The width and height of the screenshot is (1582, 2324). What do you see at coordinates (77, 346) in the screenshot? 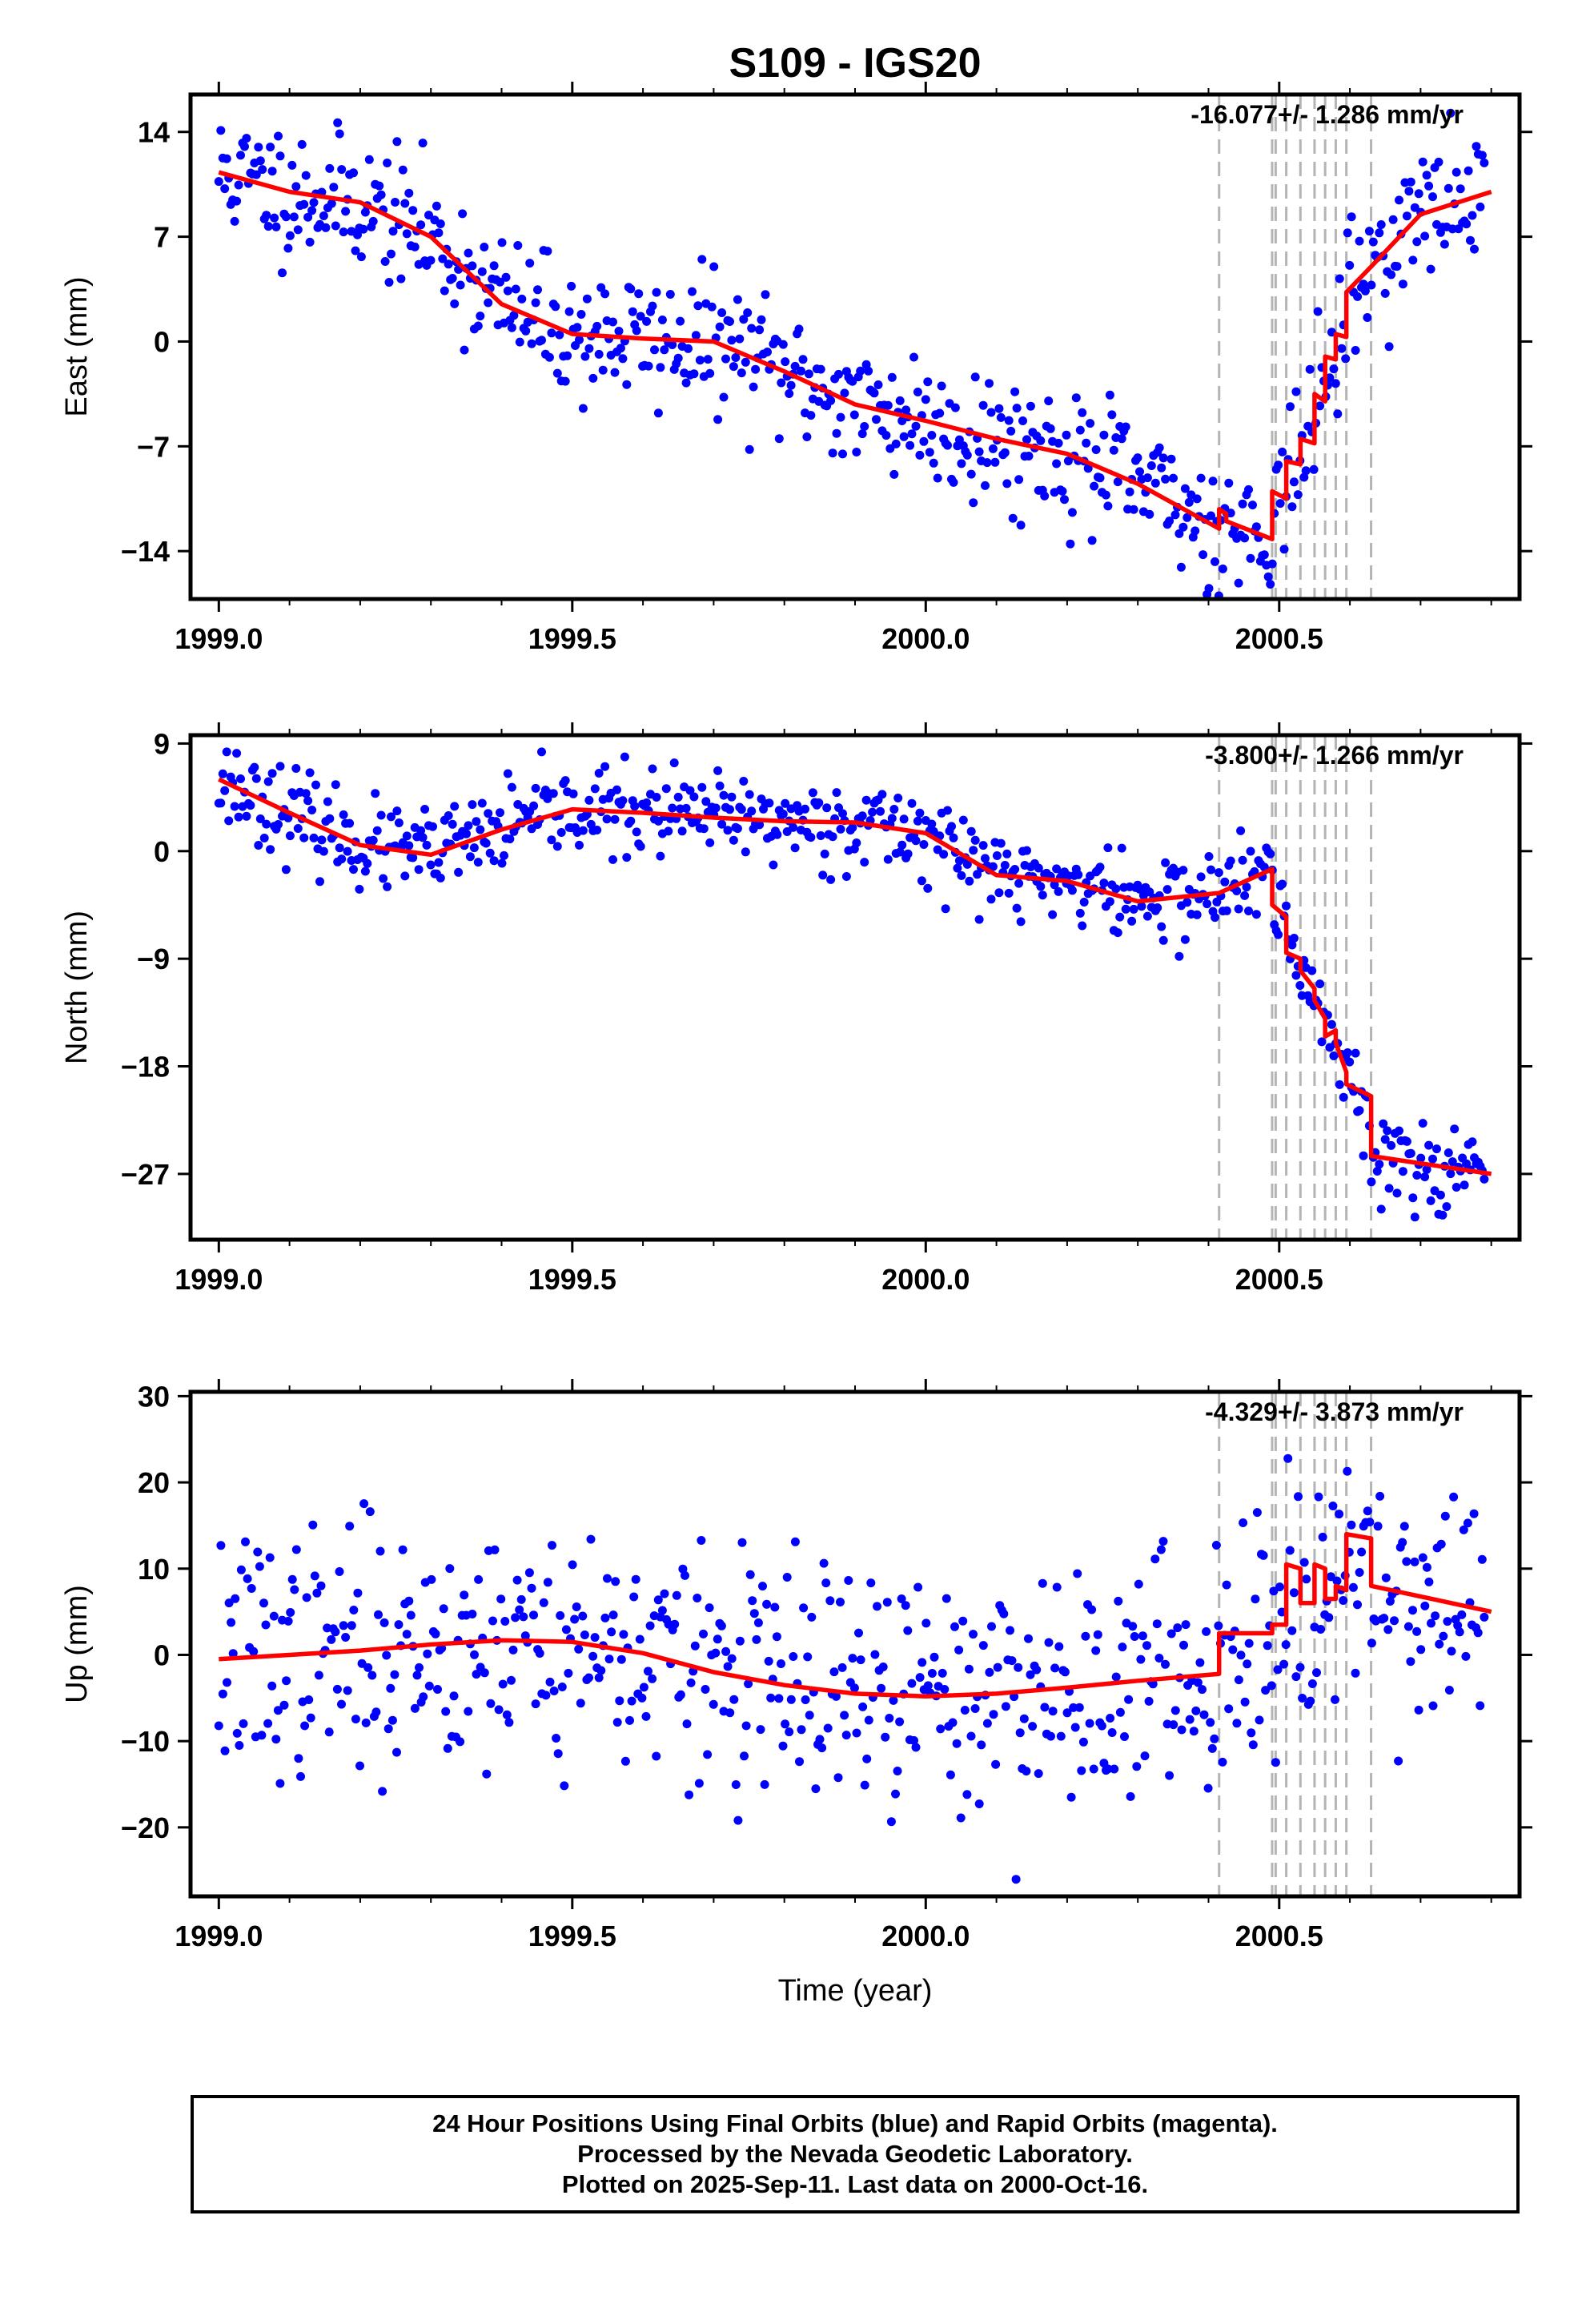
I see `y-axis-label: East (mm)` at bounding box center [77, 346].